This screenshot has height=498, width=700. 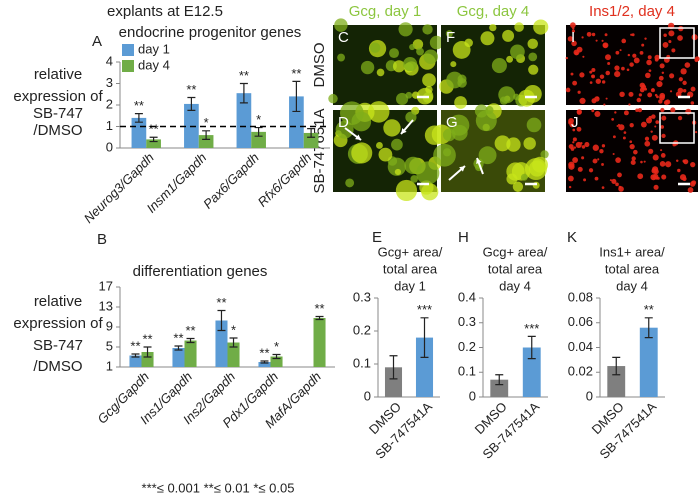 I want to click on y-tick-label: 0.02, so click(x=580, y=371).